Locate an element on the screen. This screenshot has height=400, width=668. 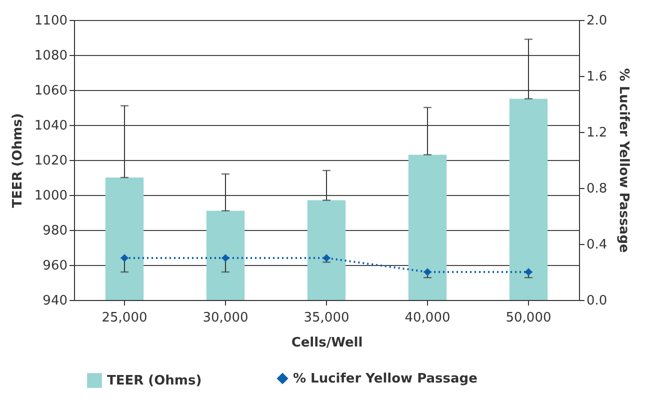
y-tick-label: 1000 is located at coordinates (51, 196).